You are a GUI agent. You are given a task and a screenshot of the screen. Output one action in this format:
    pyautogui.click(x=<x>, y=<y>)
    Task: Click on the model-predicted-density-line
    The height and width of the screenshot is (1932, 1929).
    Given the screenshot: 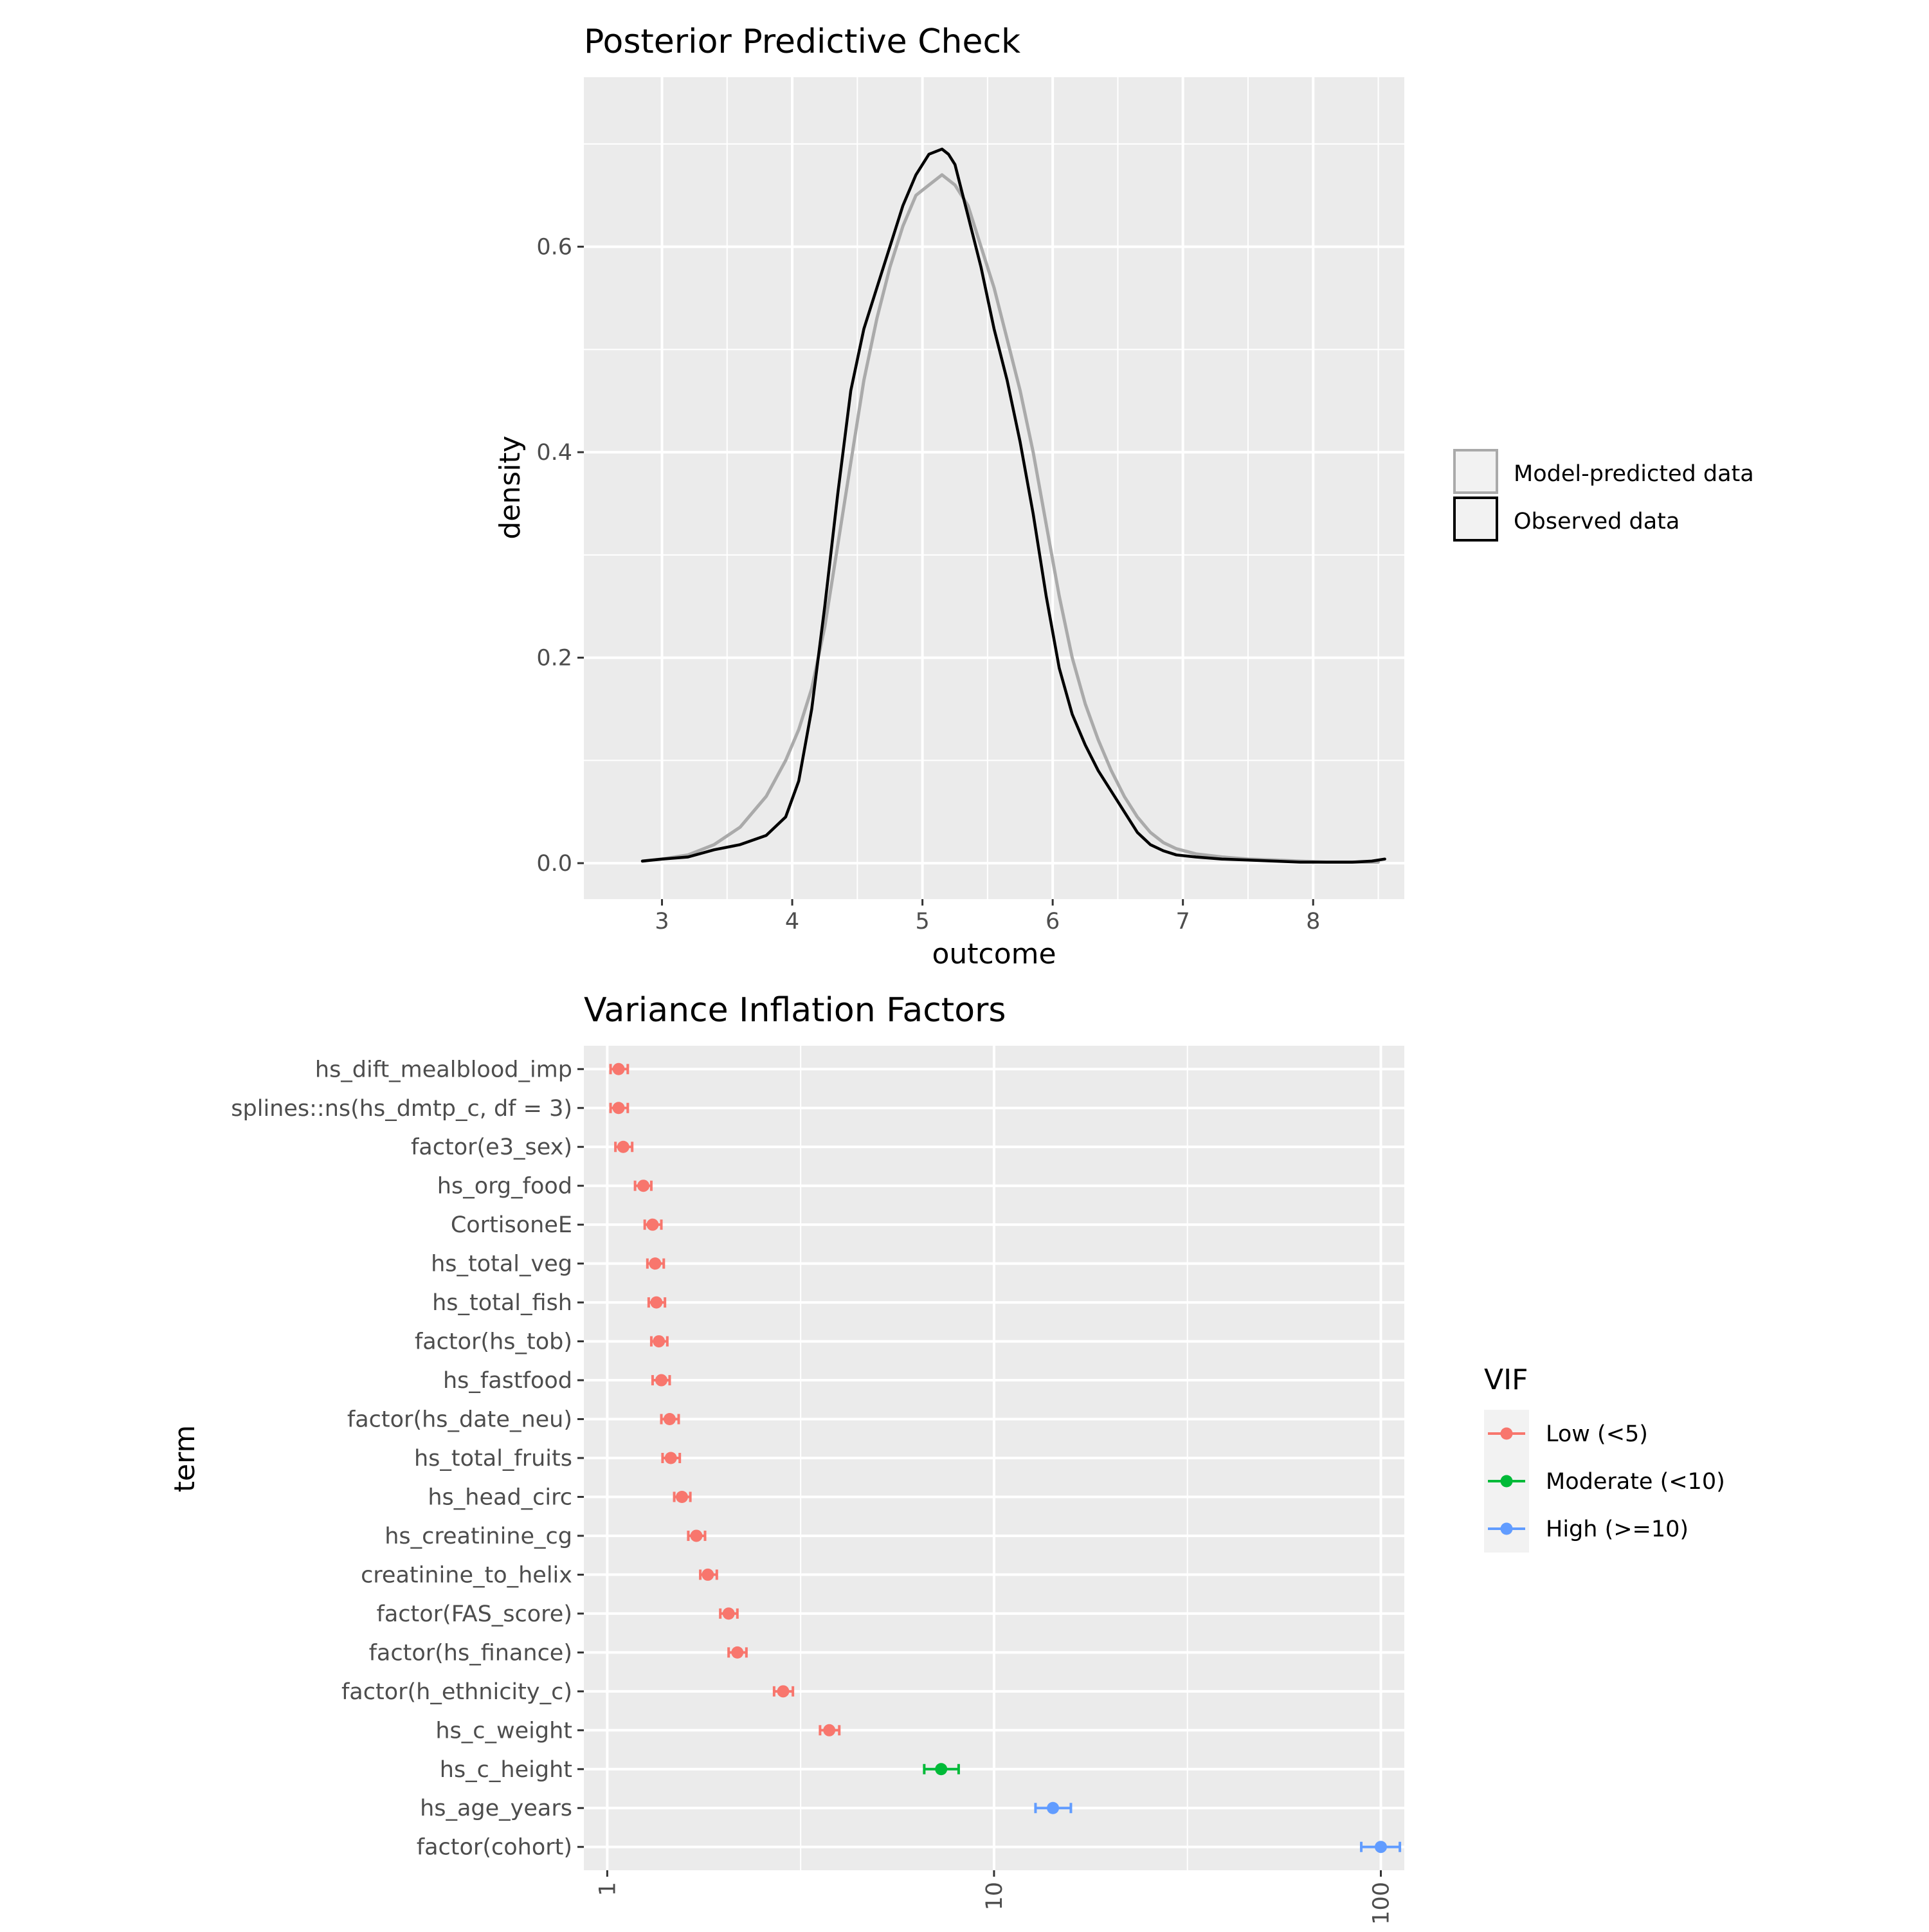 What is the action you would take?
    pyautogui.click(x=1010, y=519)
    